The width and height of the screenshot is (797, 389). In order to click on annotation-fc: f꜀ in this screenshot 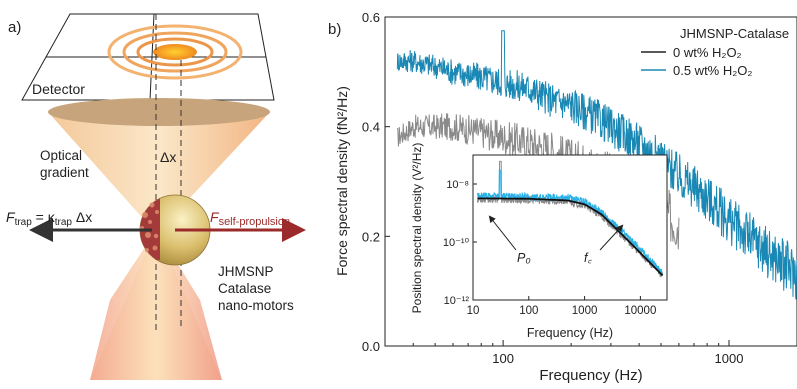, I will do `click(588, 258)`.